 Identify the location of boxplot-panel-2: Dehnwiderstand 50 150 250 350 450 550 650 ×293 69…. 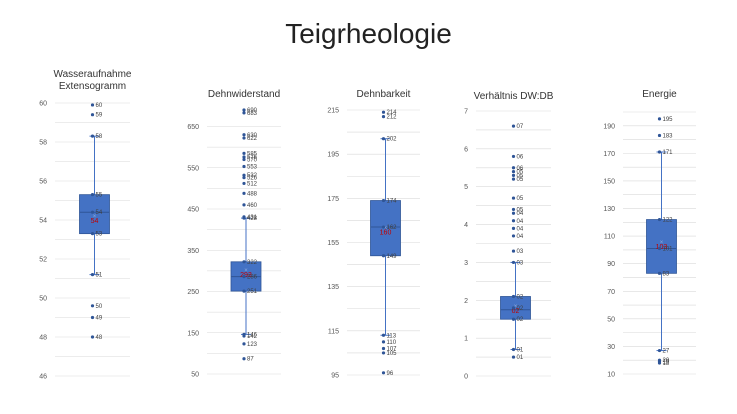
(234, 234).